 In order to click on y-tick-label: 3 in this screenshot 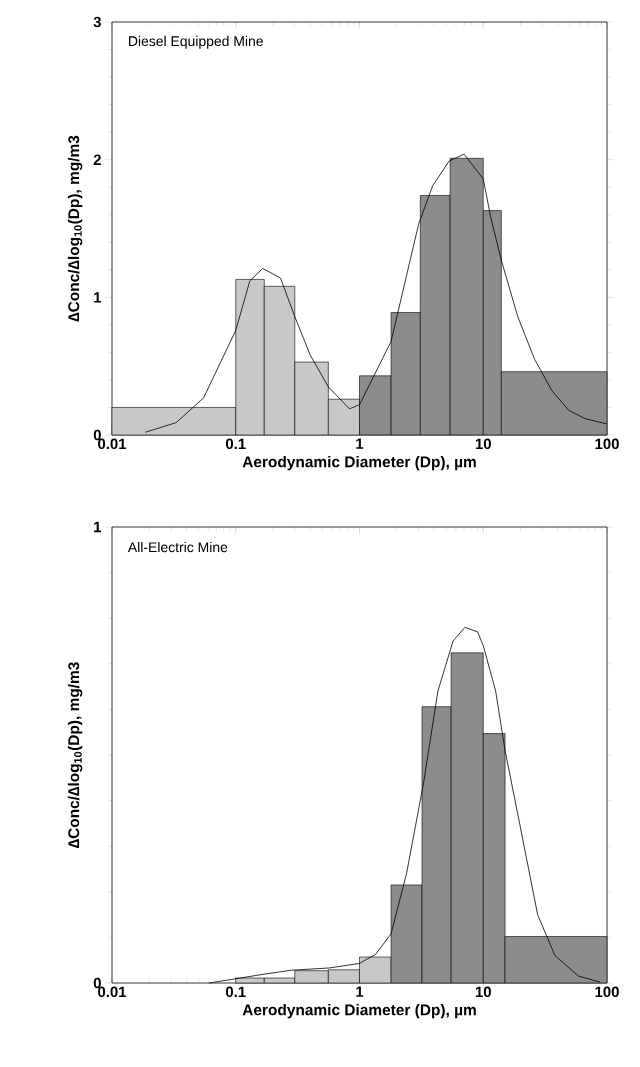, I will do `click(97, 22)`.